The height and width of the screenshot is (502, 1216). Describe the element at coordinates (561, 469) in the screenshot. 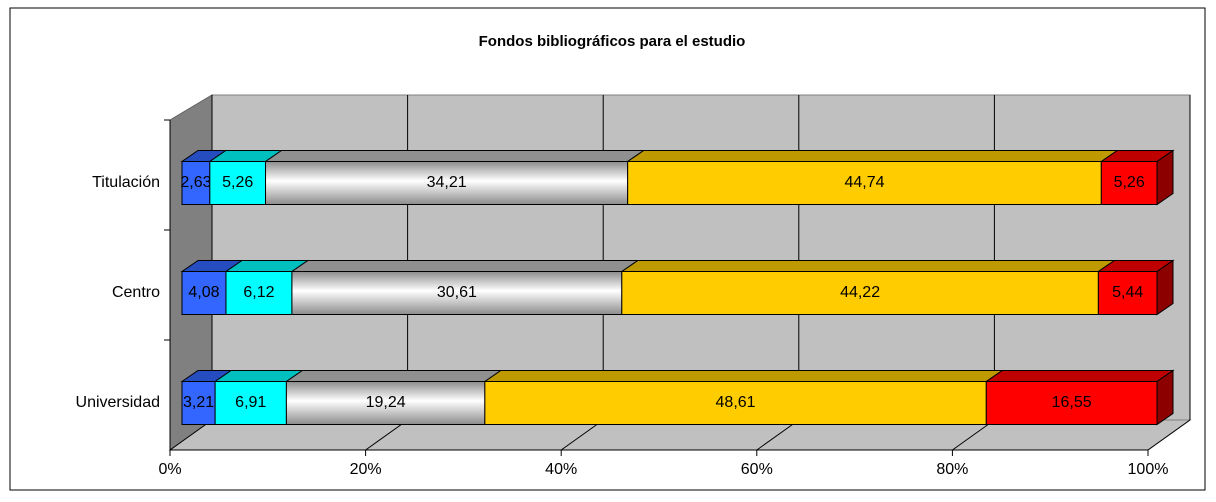

I see `x-tick-label: 40%` at that location.